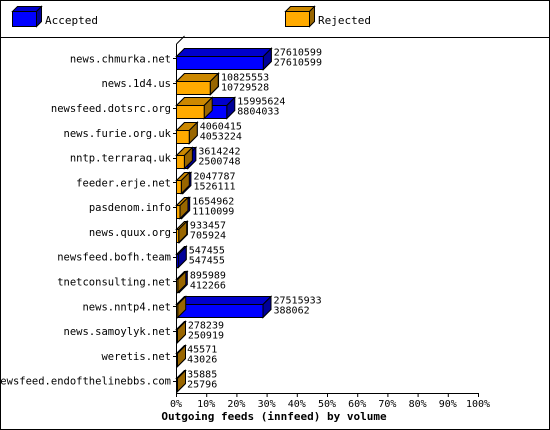 The image size is (550, 430). What do you see at coordinates (214, 177) in the screenshot?
I see `data-label-accepted: 2047787` at bounding box center [214, 177].